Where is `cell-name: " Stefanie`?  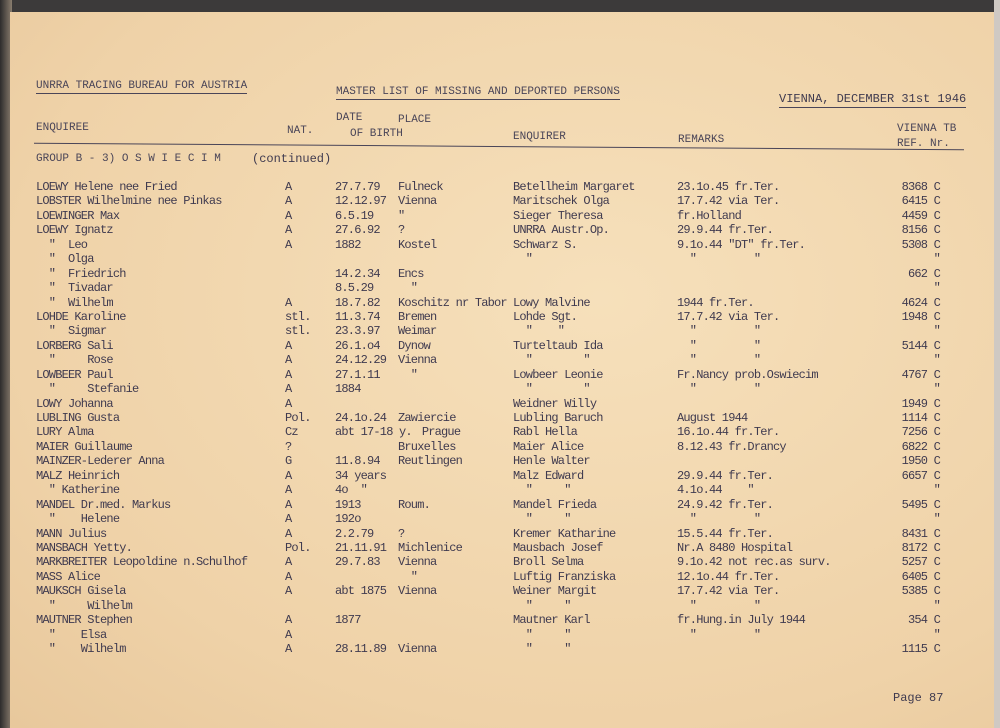
cell-name: " Stefanie is located at coordinates (87, 389).